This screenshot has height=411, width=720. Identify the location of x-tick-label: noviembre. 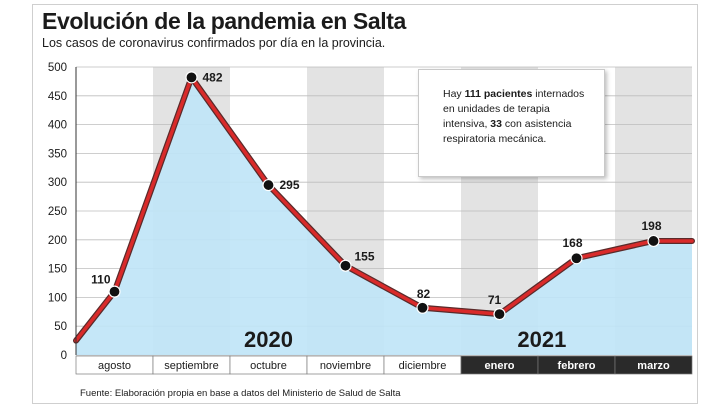
(345, 366).